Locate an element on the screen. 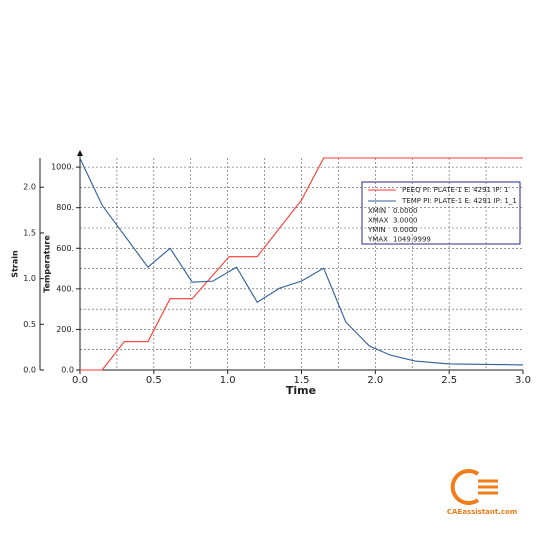  y-tick-label: 1.5 is located at coordinates (29, 232).